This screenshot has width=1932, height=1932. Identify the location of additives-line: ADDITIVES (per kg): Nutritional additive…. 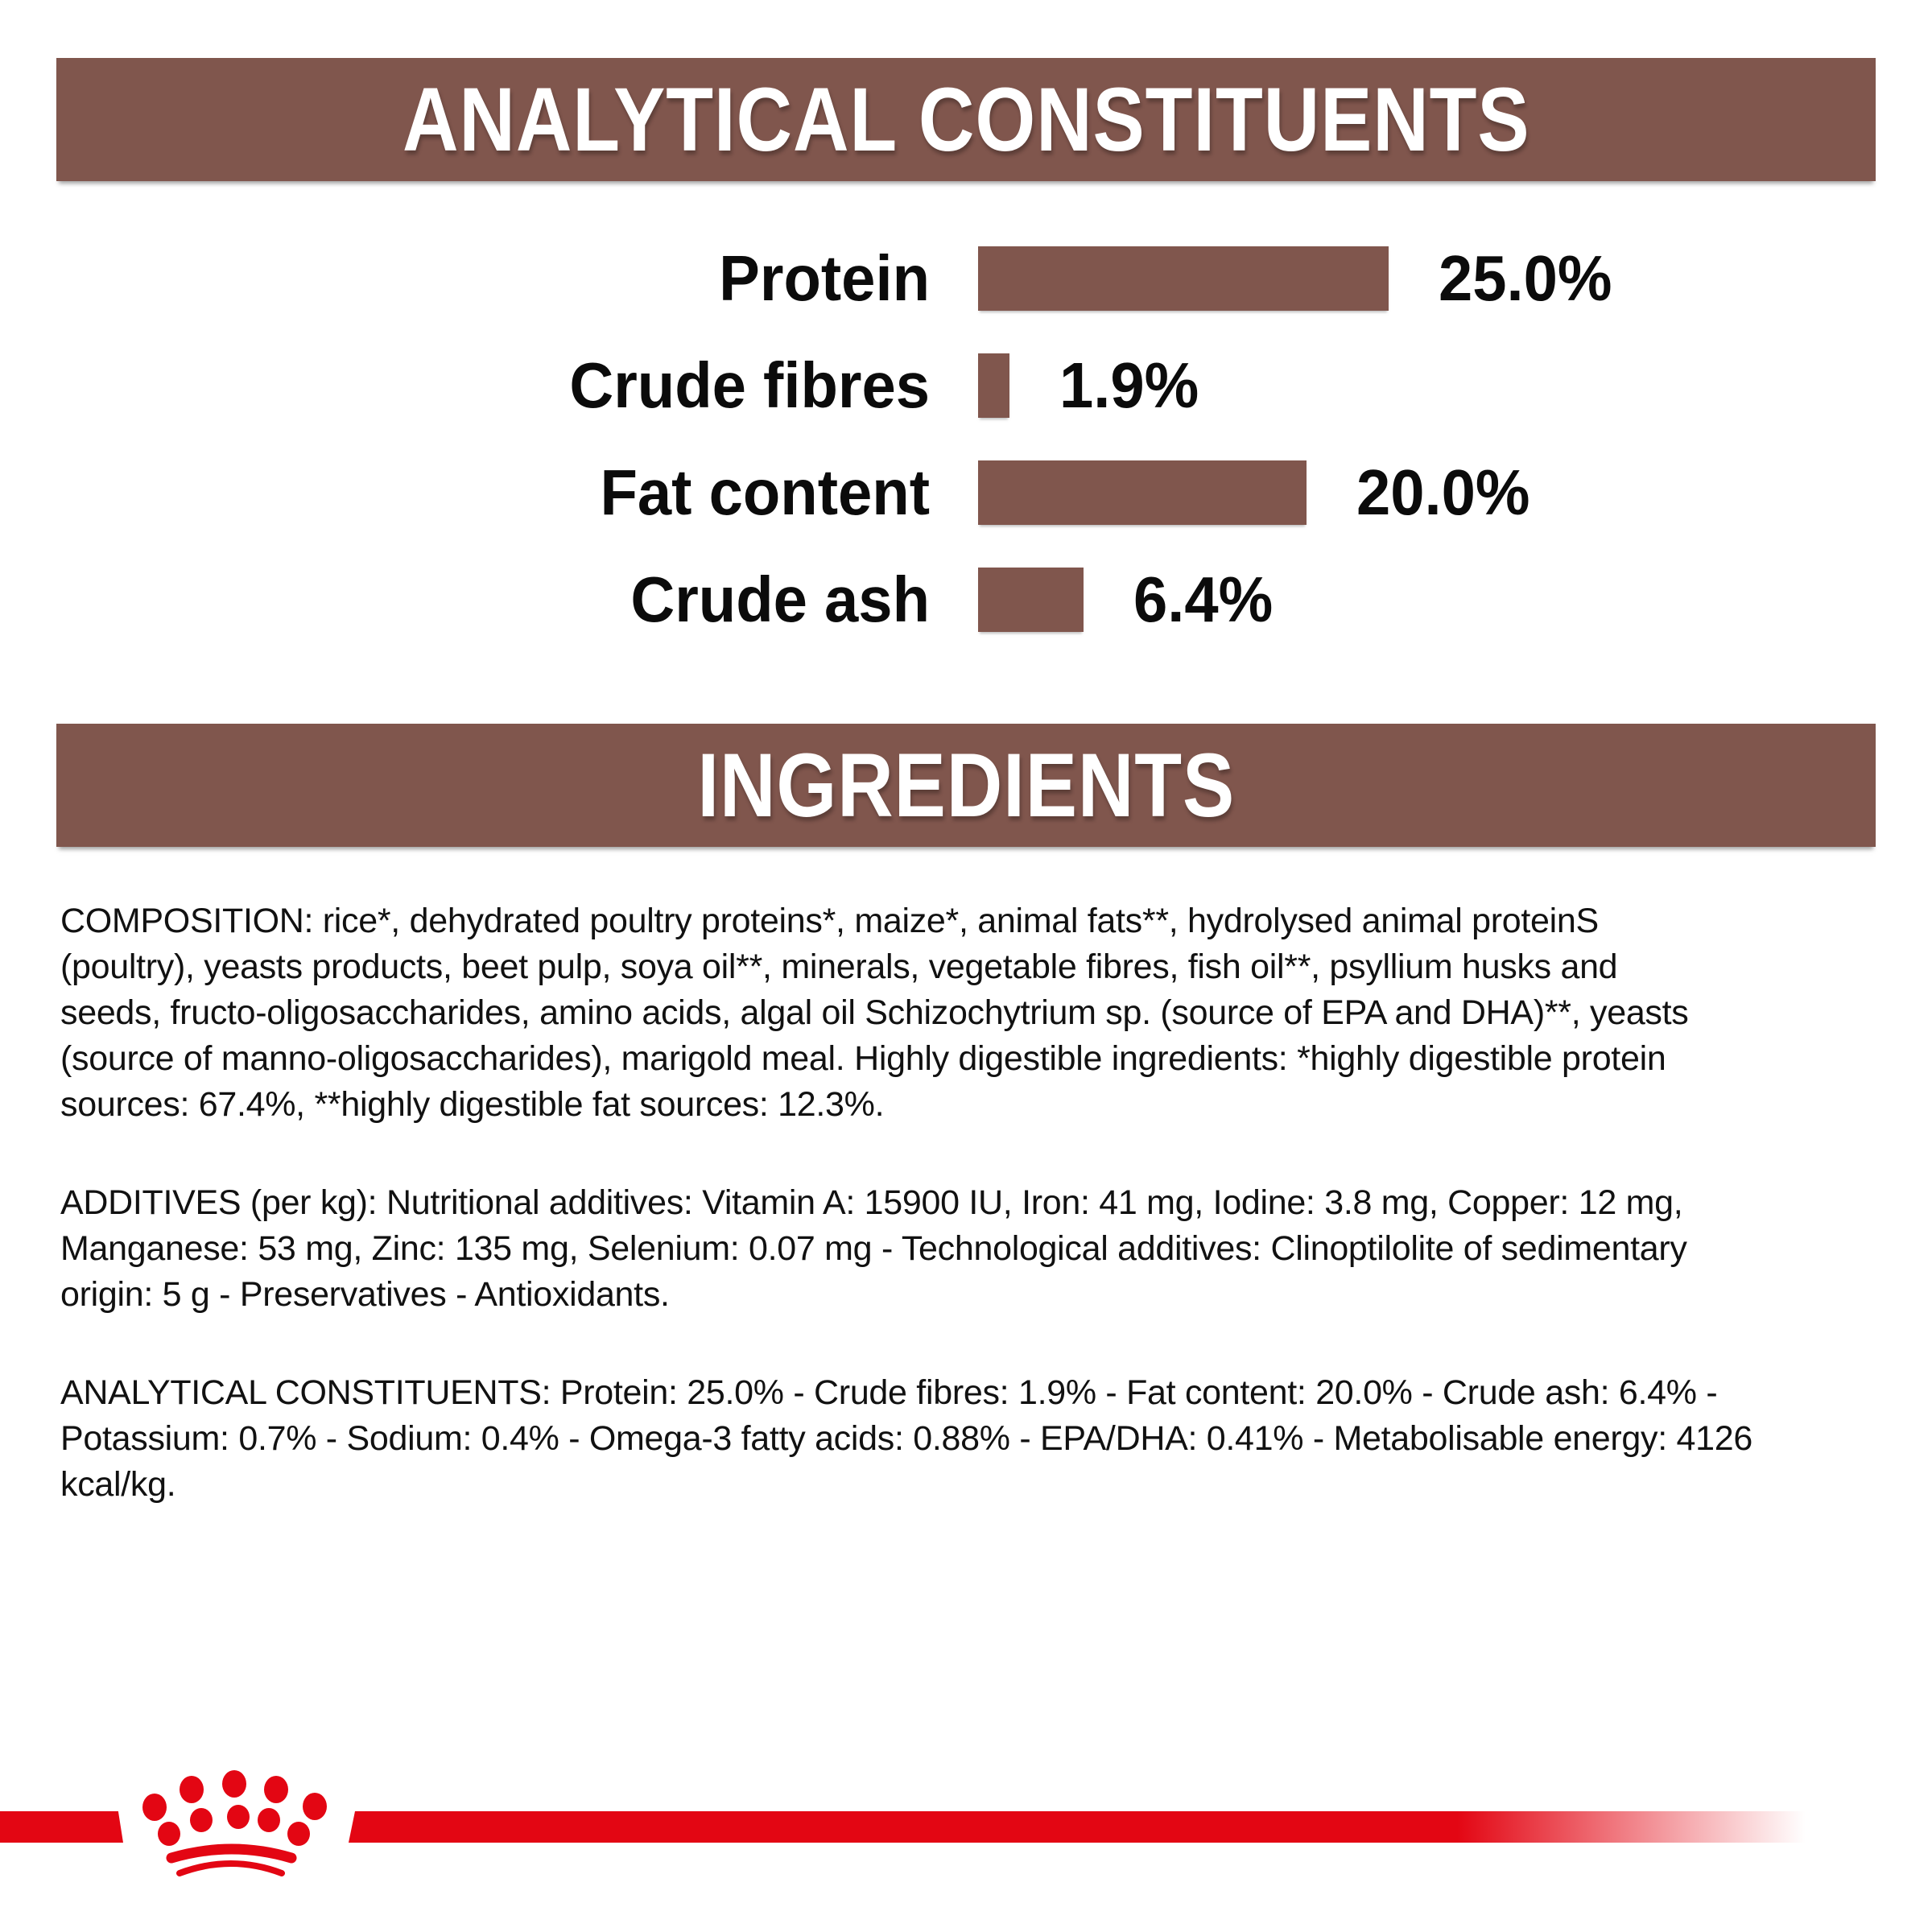
(871, 1202).